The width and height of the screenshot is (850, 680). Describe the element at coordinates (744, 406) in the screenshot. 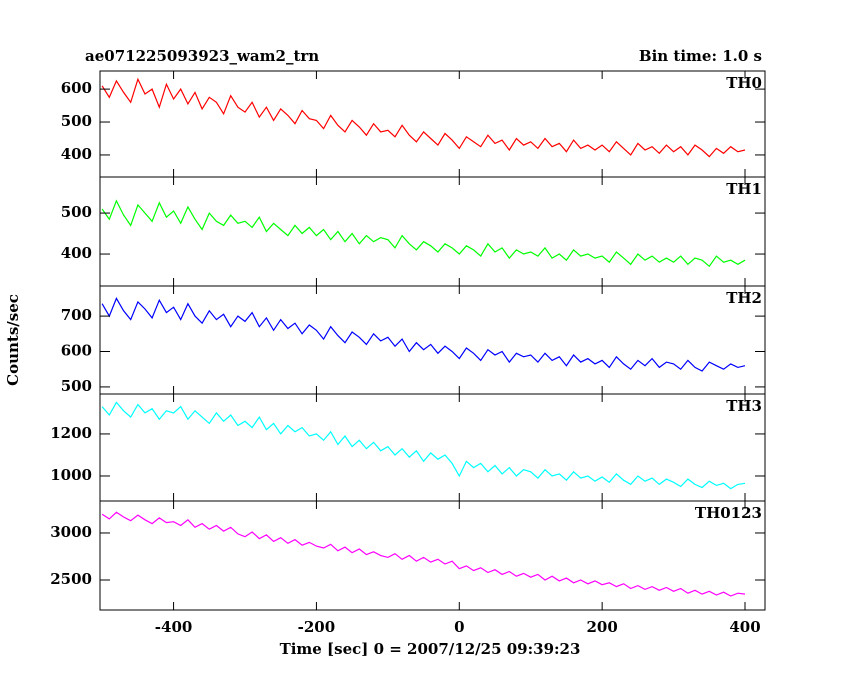

I see `series-label: TH3` at that location.